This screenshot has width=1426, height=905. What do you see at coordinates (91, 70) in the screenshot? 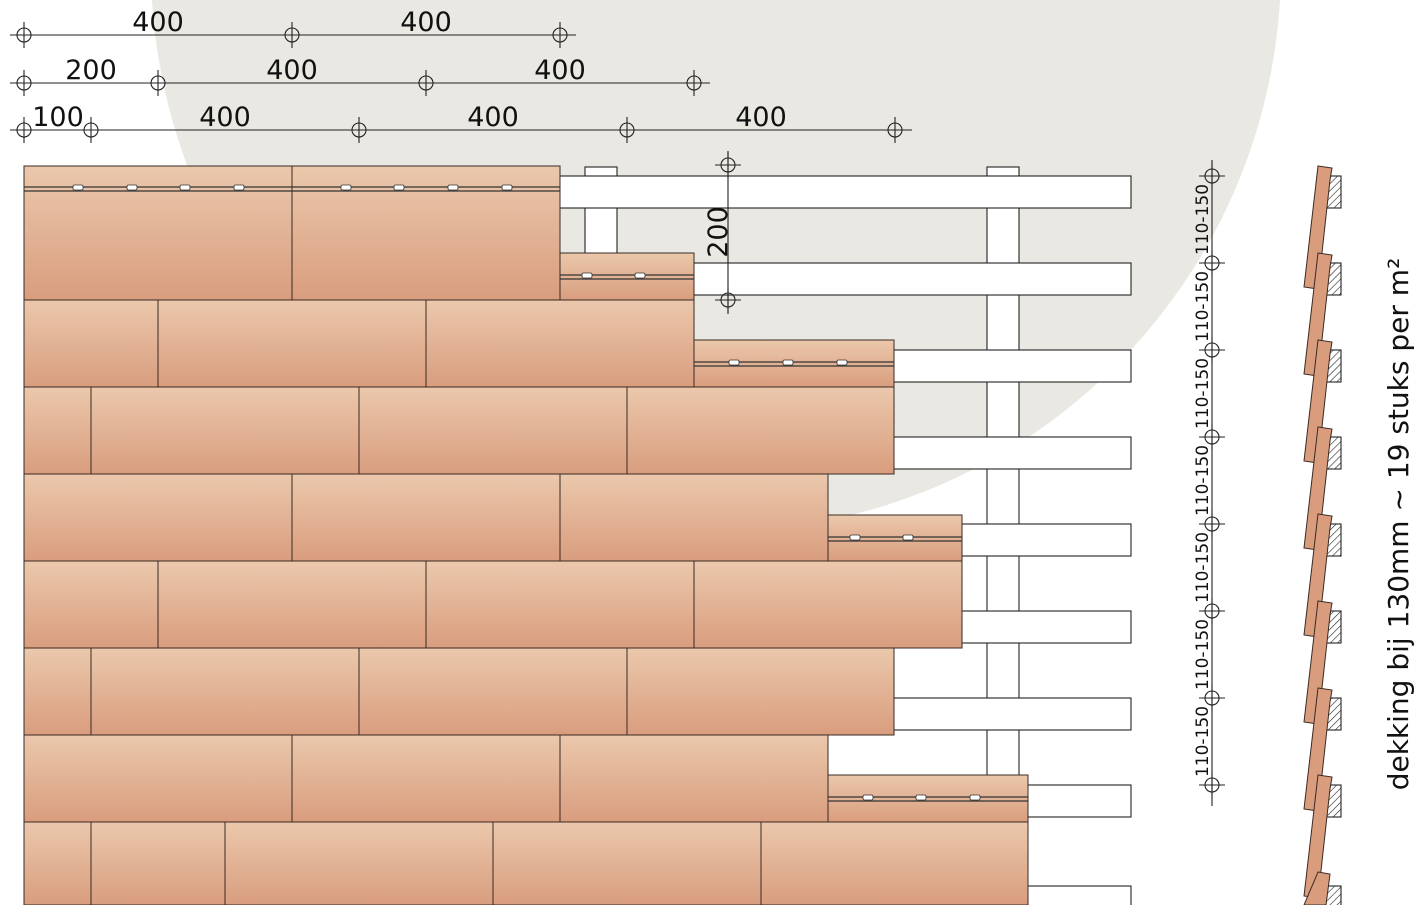
I see `dim-row2-label-1: 200` at bounding box center [91, 70].